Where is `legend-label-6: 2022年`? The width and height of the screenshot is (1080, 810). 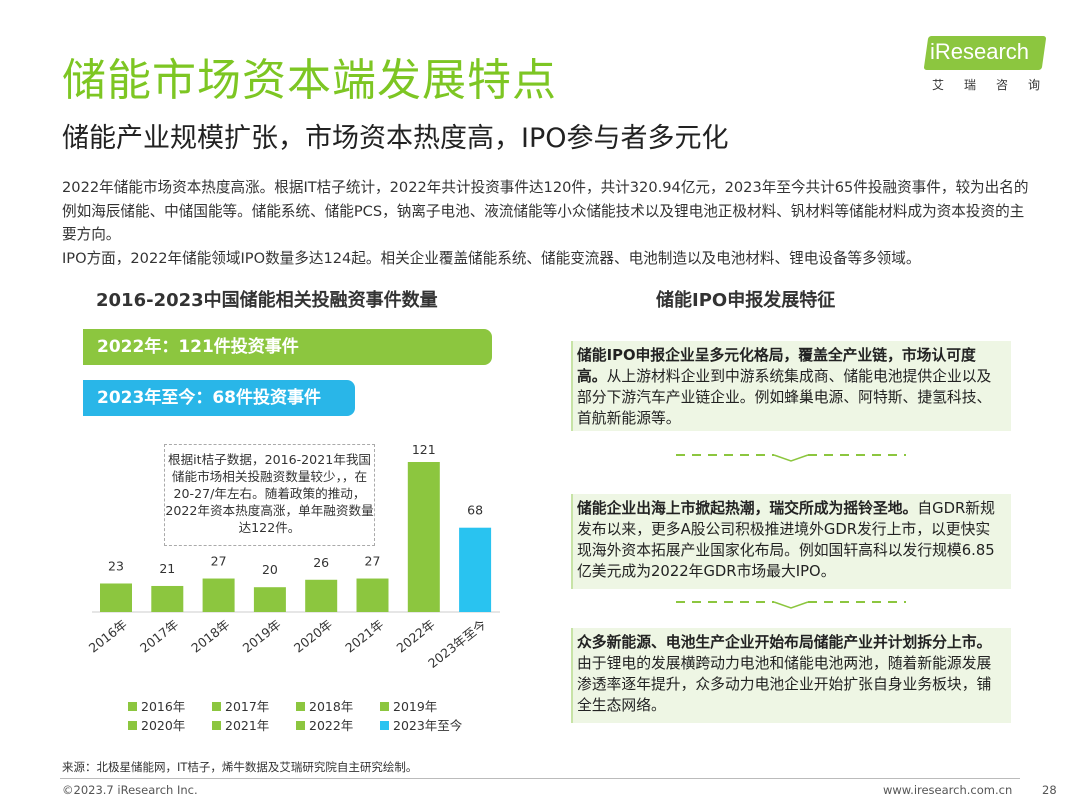 legend-label-6: 2022年 is located at coordinates (331, 725).